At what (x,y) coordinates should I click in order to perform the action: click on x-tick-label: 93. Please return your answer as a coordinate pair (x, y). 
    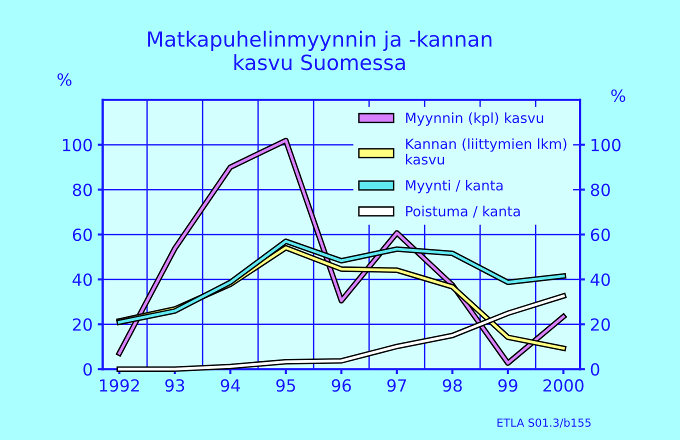
    Looking at the image, I should click on (174, 385).